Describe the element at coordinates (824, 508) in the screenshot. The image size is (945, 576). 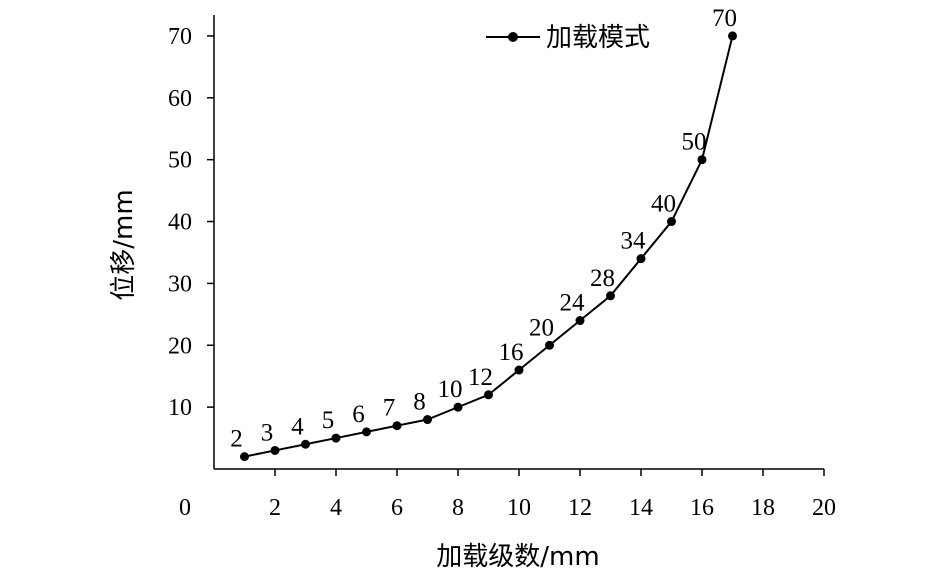
I see `x-tick-label: 20` at that location.